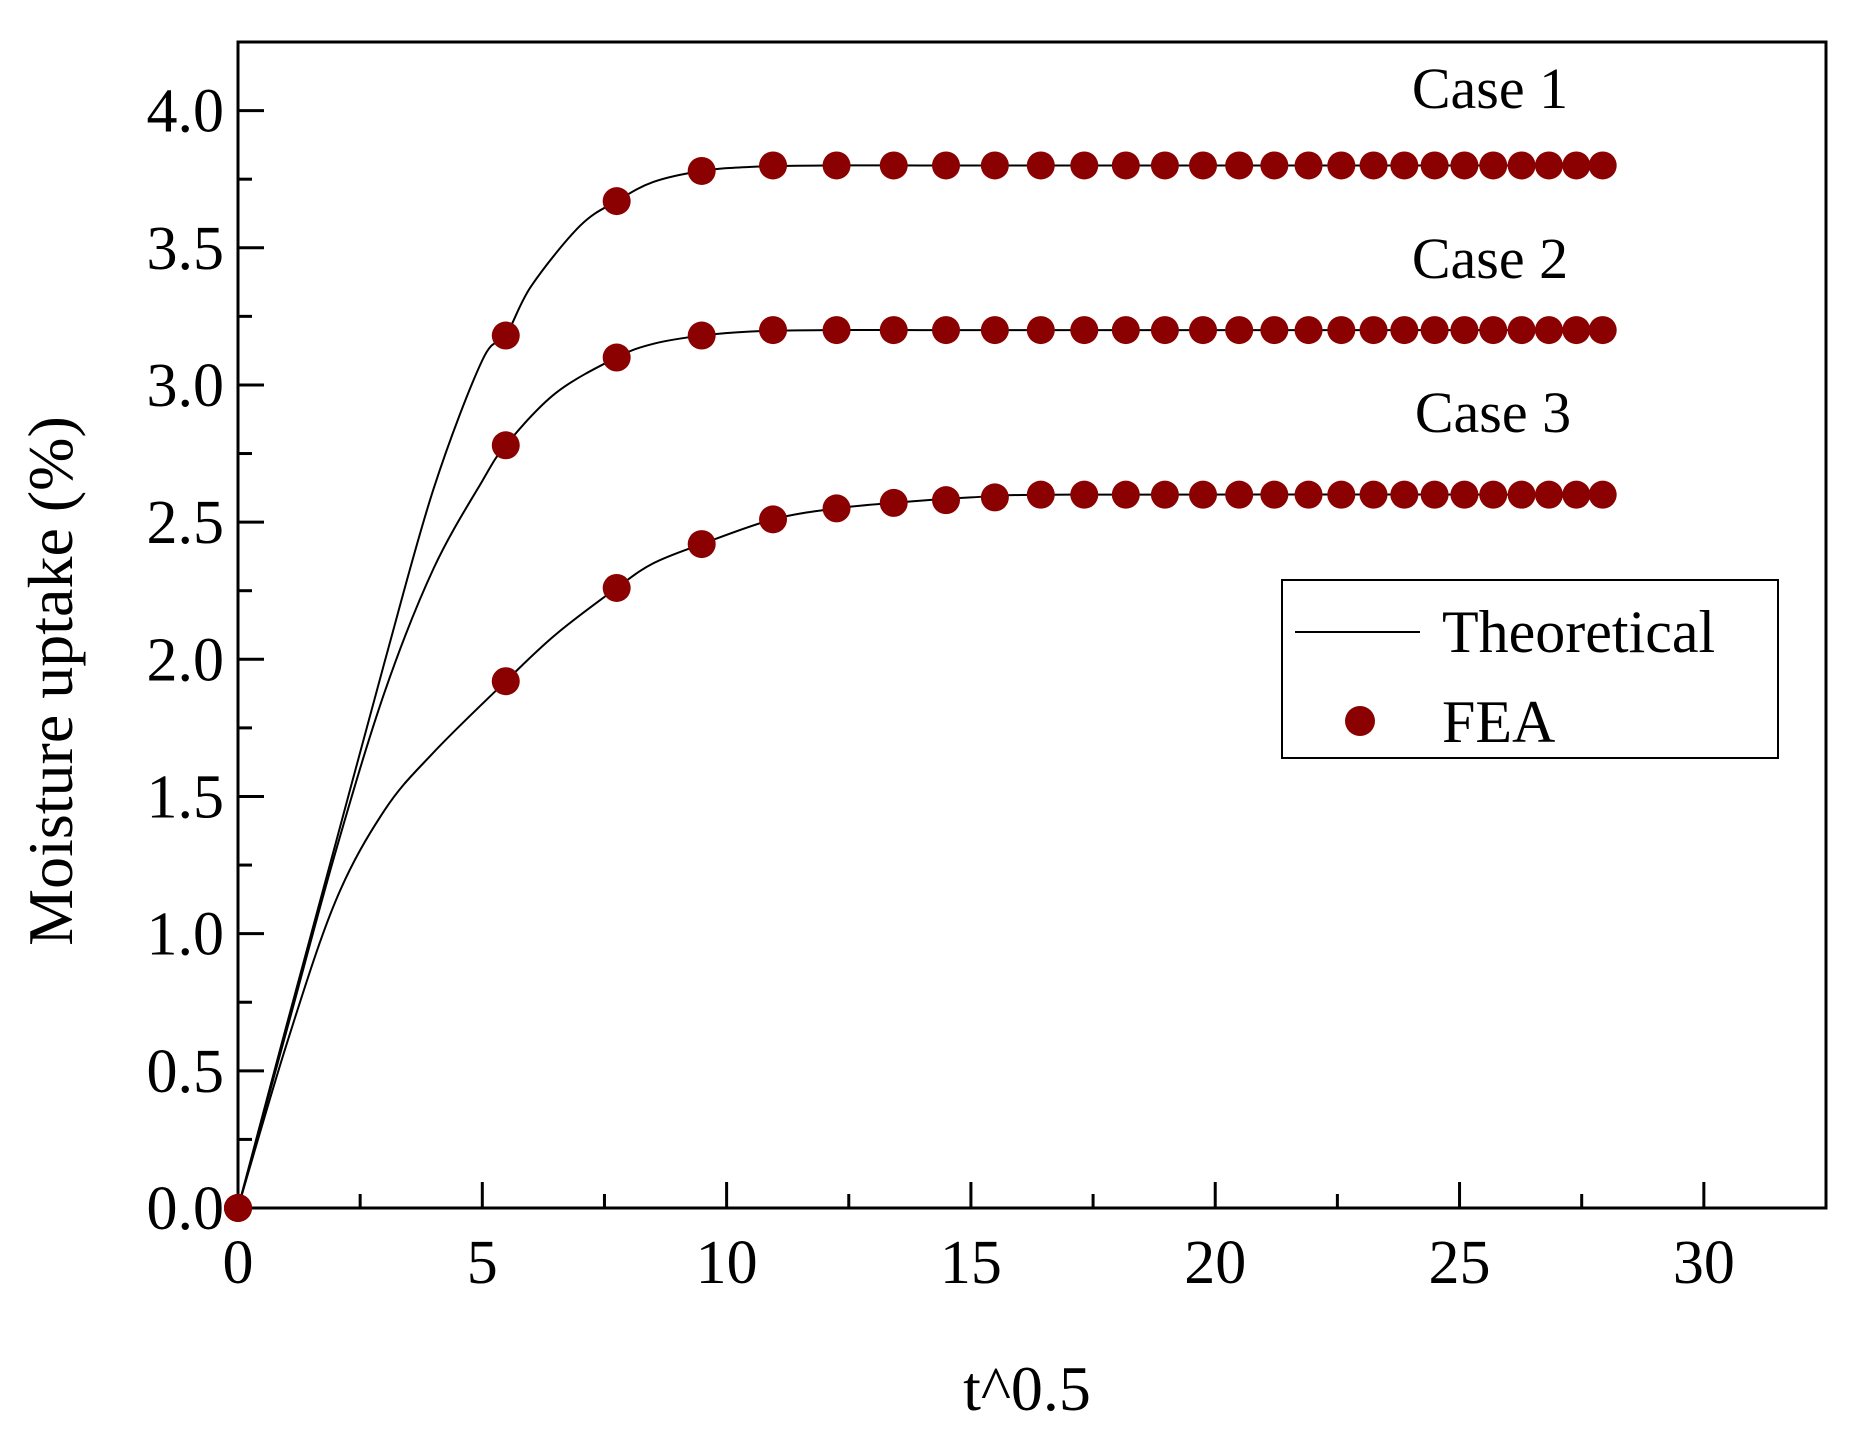 This screenshot has height=1436, width=1870. Describe the element at coordinates (1493, 412) in the screenshot. I see `case-3-label: Case 3` at that location.